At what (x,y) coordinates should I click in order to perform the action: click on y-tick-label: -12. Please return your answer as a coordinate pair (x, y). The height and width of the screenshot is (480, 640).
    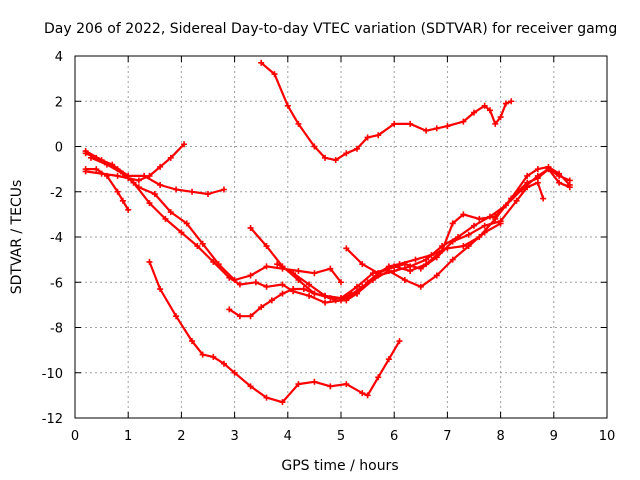
    Looking at the image, I should click on (52, 419).